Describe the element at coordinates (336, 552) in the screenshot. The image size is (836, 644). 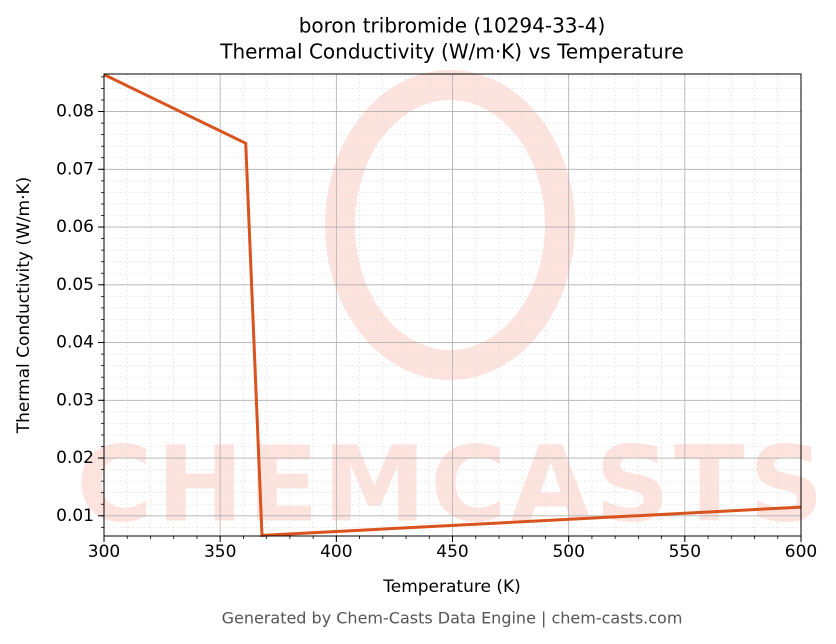
I see `x-tick-label: 400` at that location.